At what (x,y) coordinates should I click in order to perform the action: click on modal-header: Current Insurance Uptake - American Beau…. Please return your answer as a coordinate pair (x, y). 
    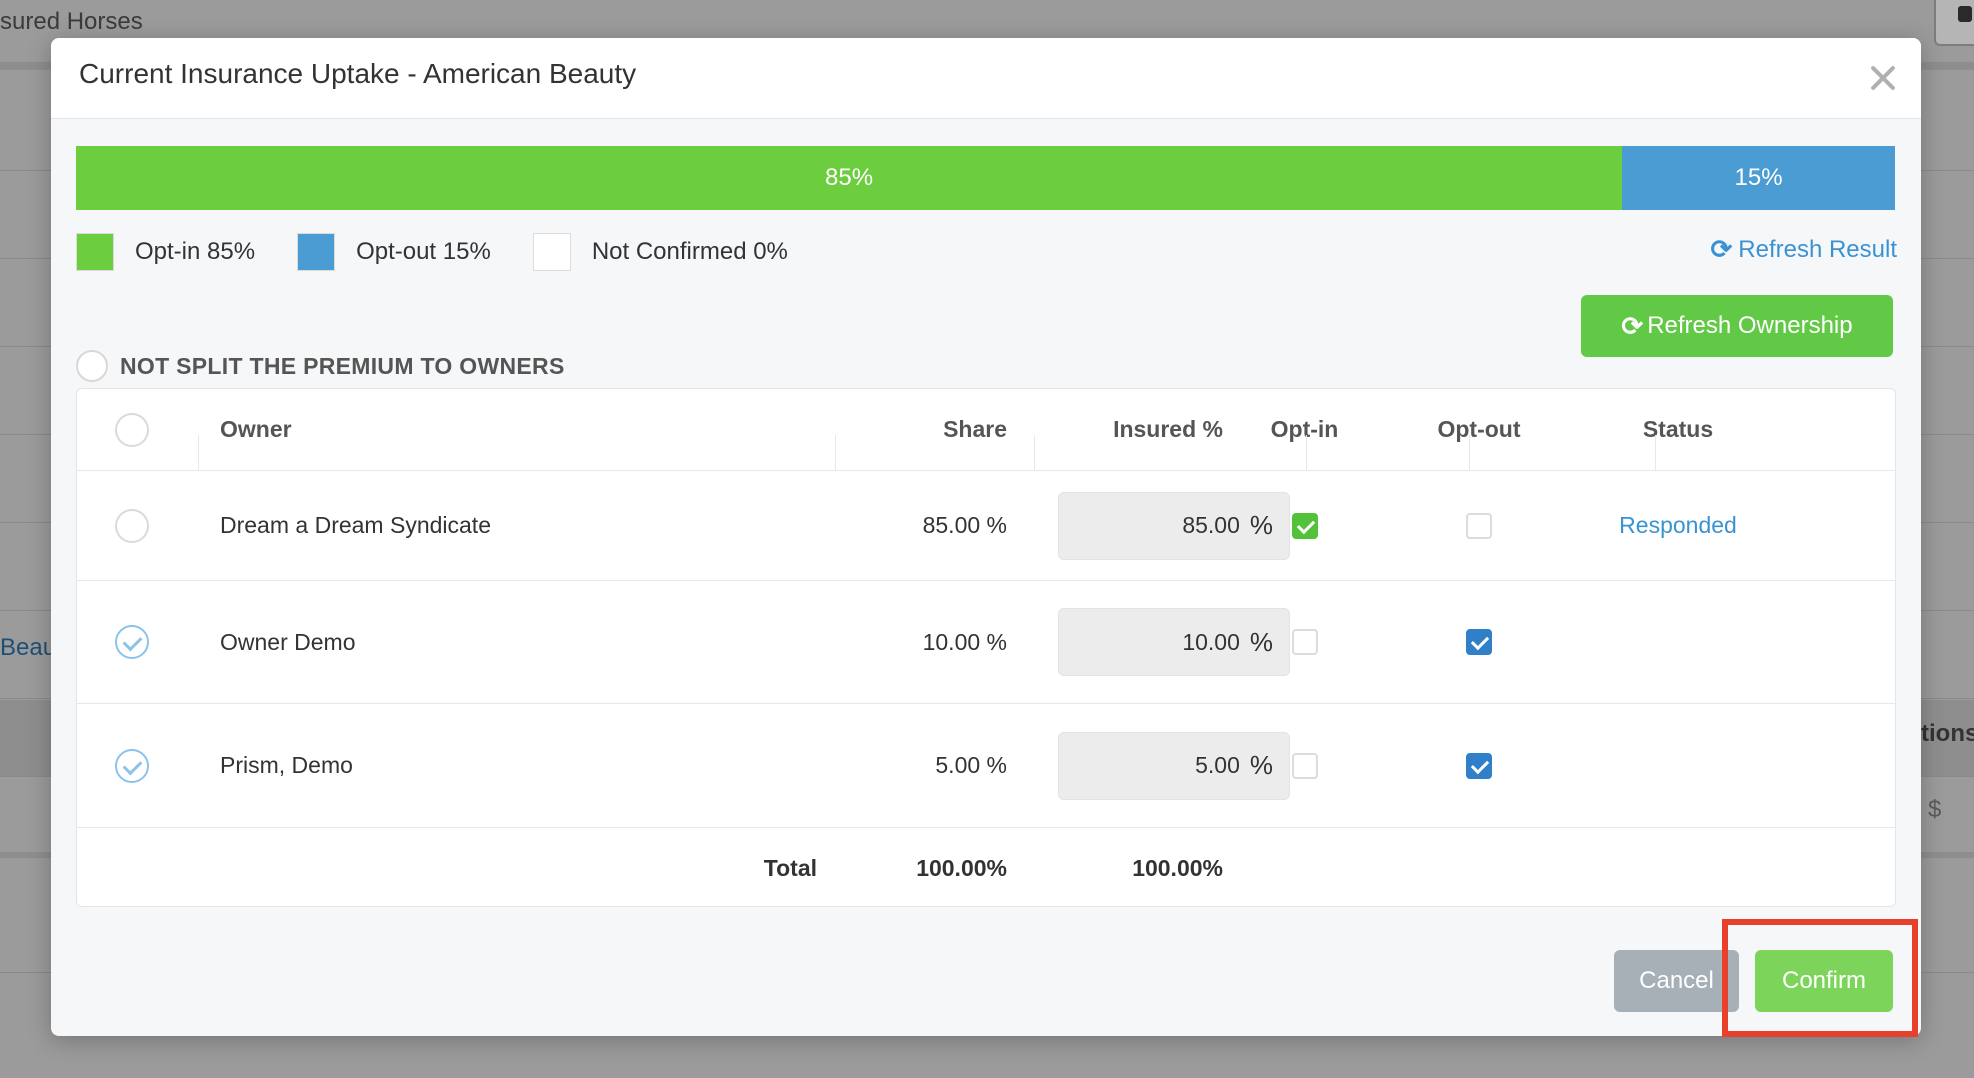
    Looking at the image, I should click on (986, 78).